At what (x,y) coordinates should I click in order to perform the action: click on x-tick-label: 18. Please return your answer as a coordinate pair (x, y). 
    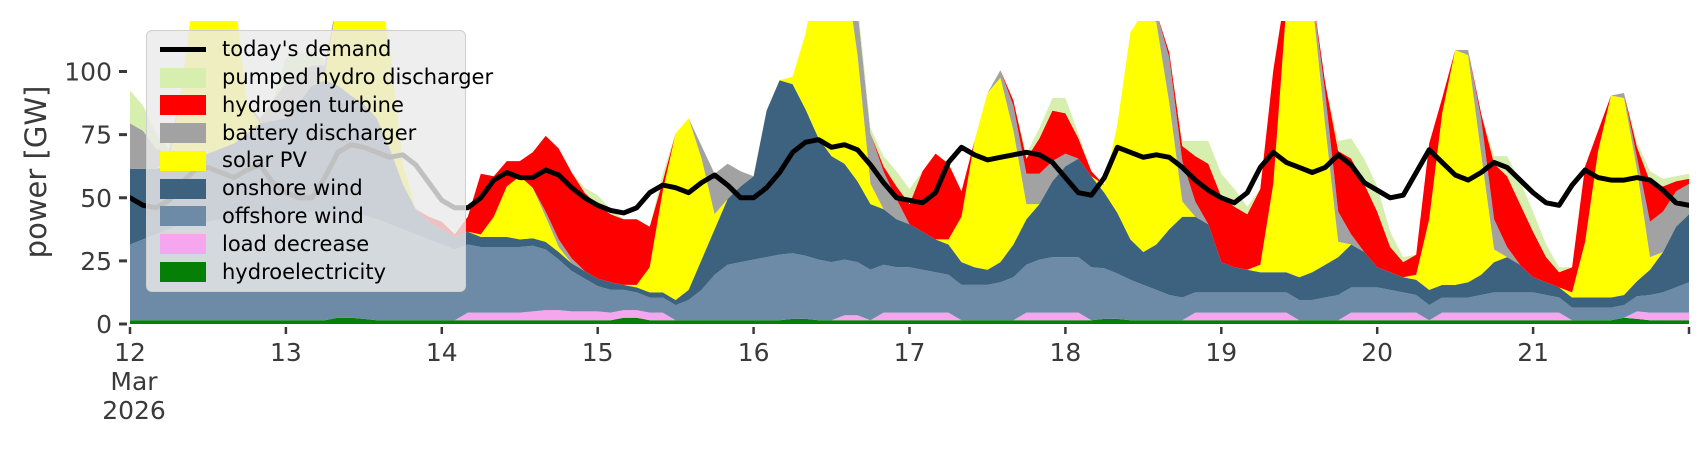
    Looking at the image, I should click on (1065, 352).